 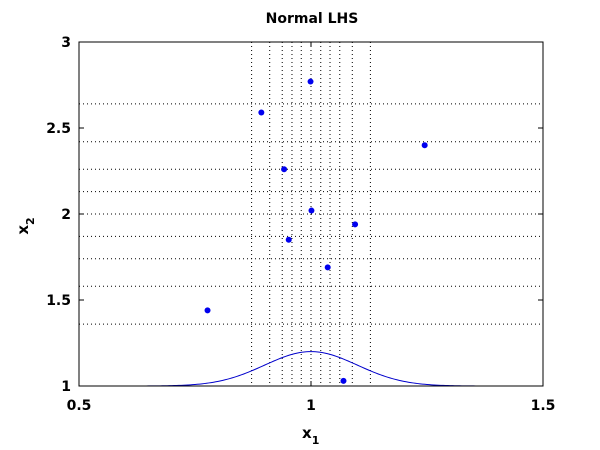 I want to click on y-axis-label: x2, so click(x=25, y=225).